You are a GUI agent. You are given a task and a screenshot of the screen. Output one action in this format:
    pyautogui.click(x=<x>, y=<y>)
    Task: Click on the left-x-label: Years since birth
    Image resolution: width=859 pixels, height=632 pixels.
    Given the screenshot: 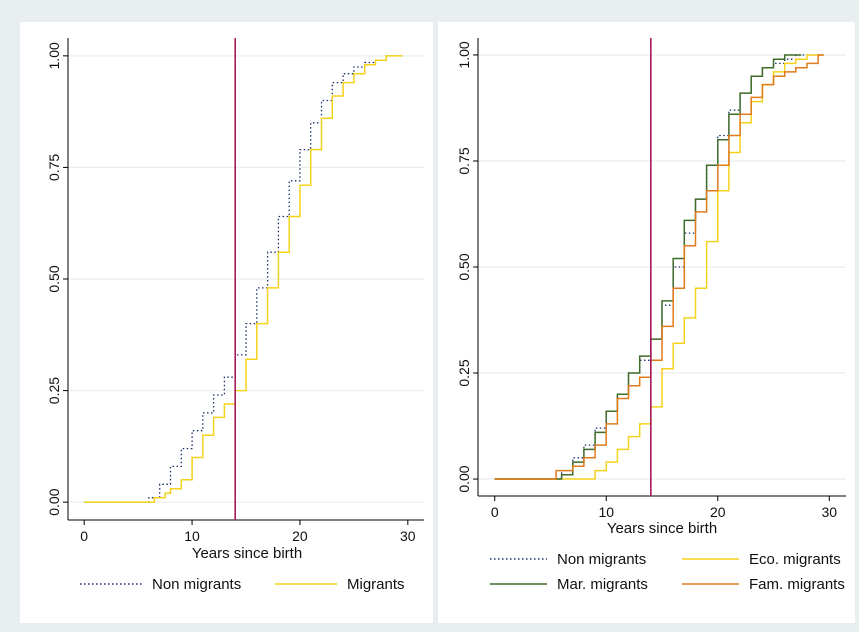 What is the action you would take?
    pyautogui.click(x=247, y=553)
    